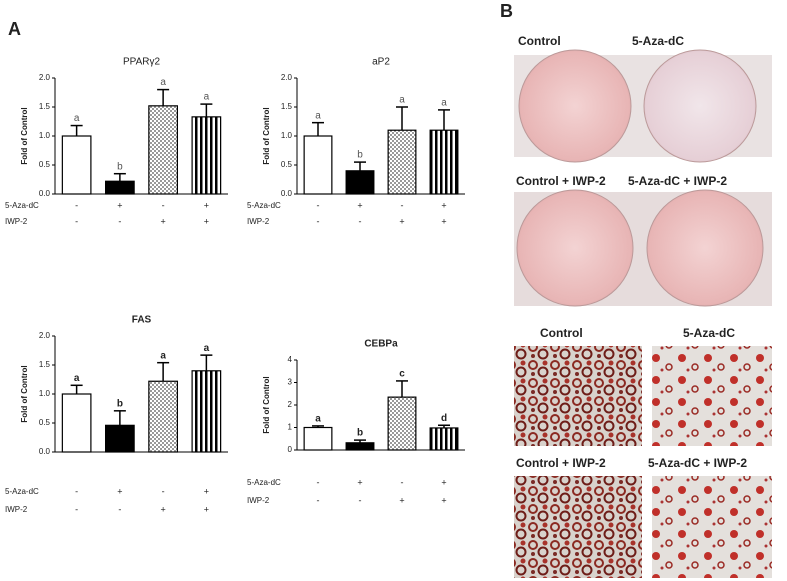 The height and width of the screenshot is (581, 787). What do you see at coordinates (45, 193) in the screenshot?
I see `y-tick-label: 0.0` at bounding box center [45, 193].